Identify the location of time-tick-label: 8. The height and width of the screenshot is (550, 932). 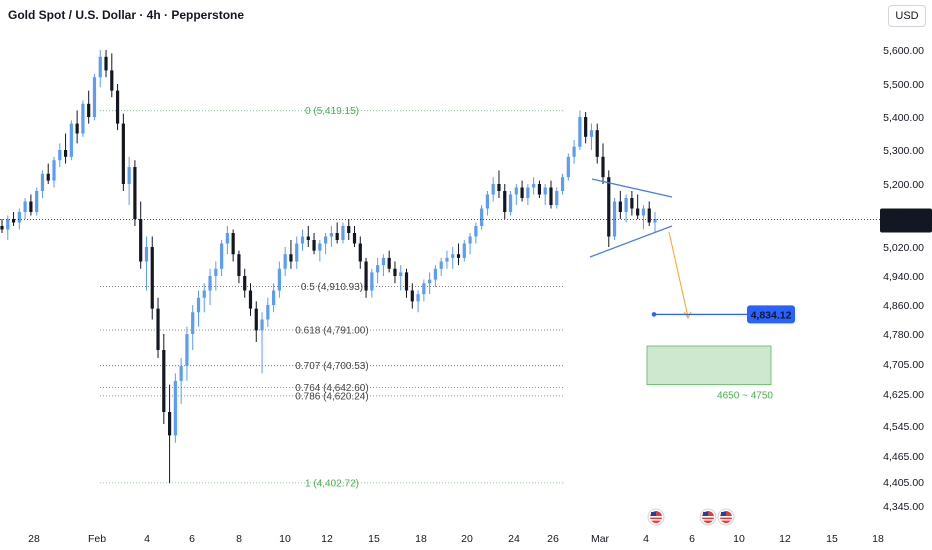
(239, 539).